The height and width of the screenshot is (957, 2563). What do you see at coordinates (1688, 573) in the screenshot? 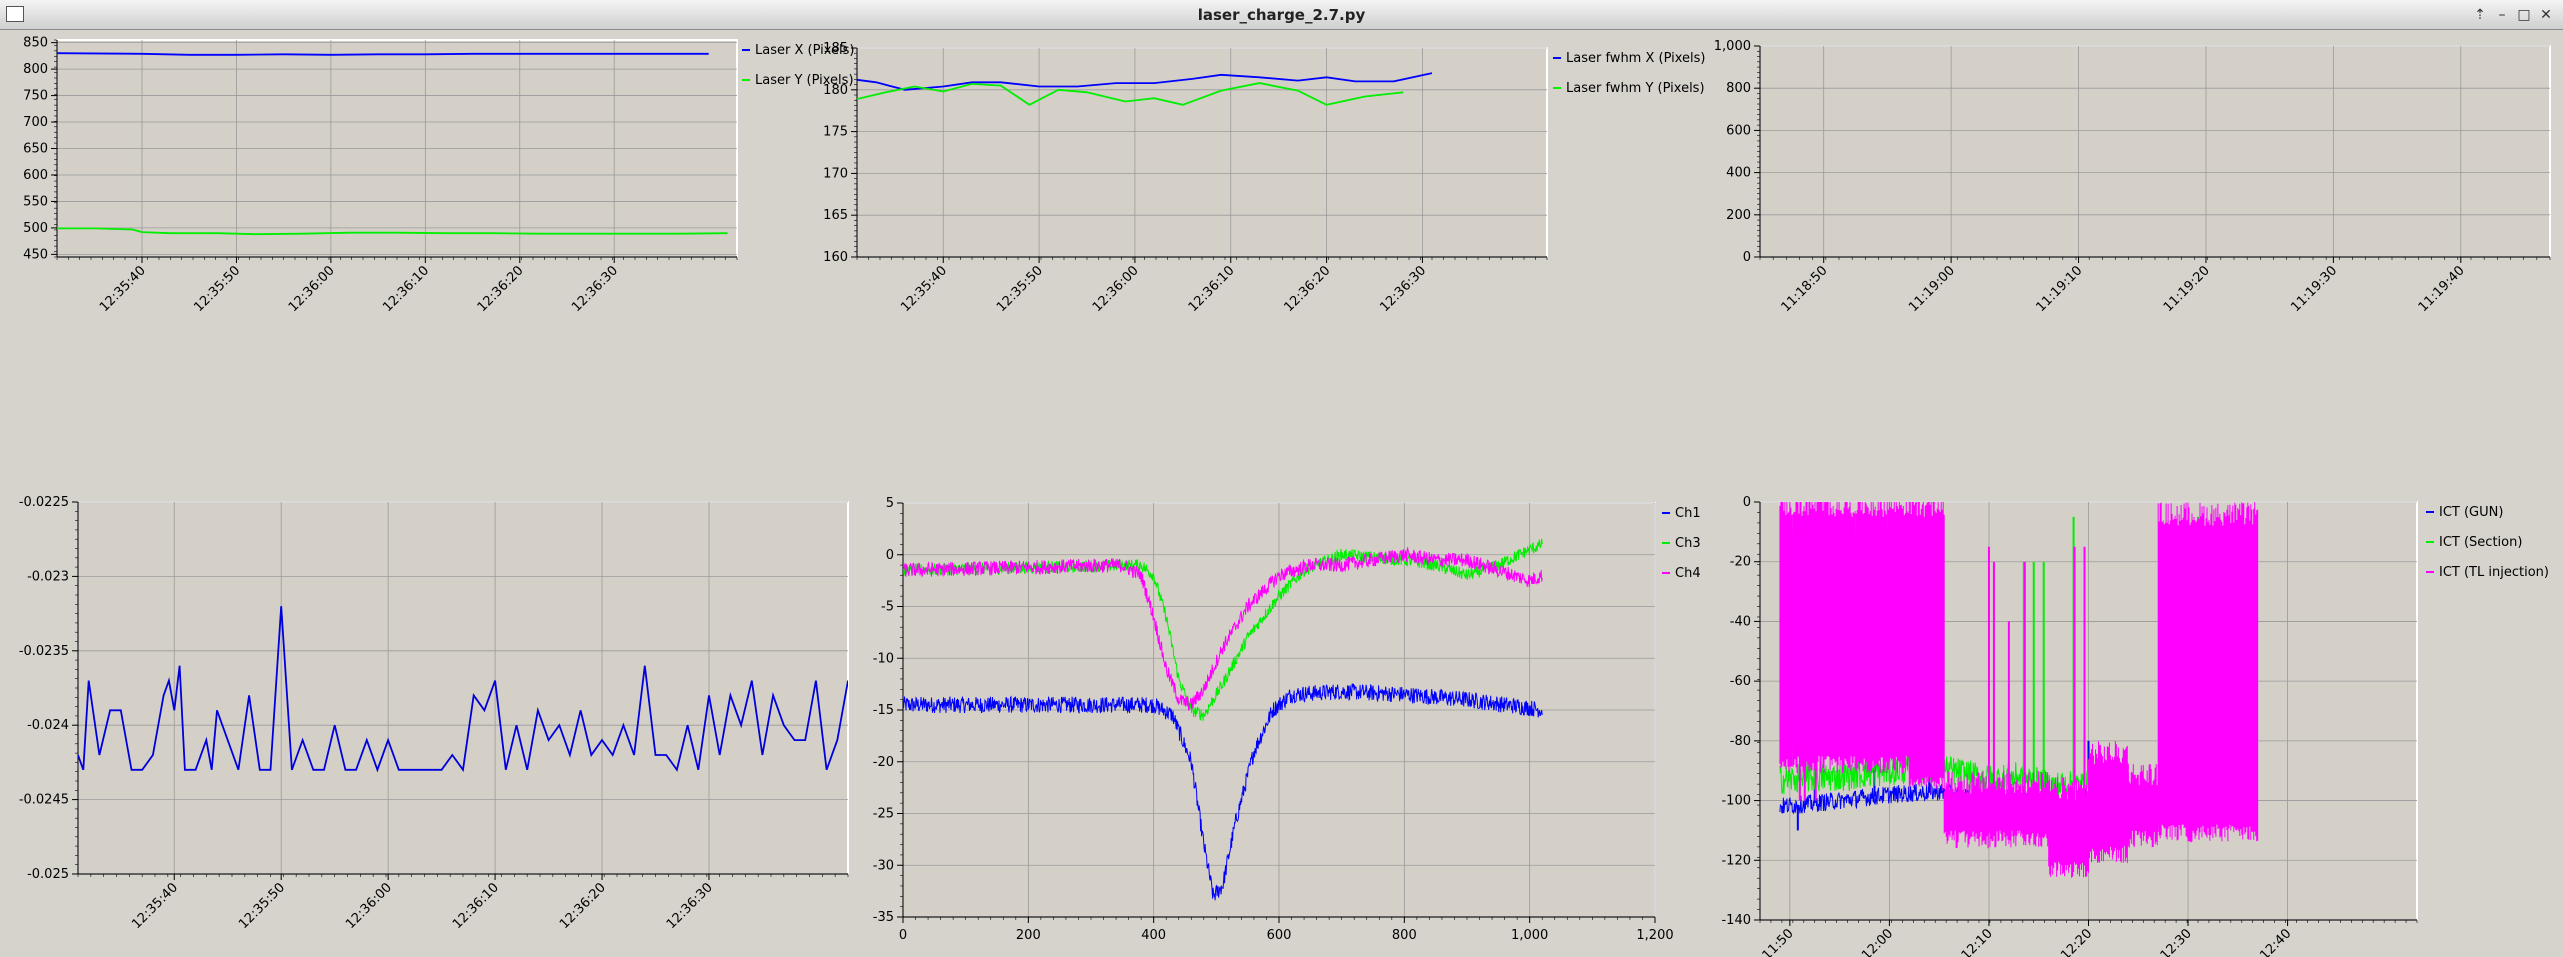
I see `legend-label: Ch4` at bounding box center [1688, 573].